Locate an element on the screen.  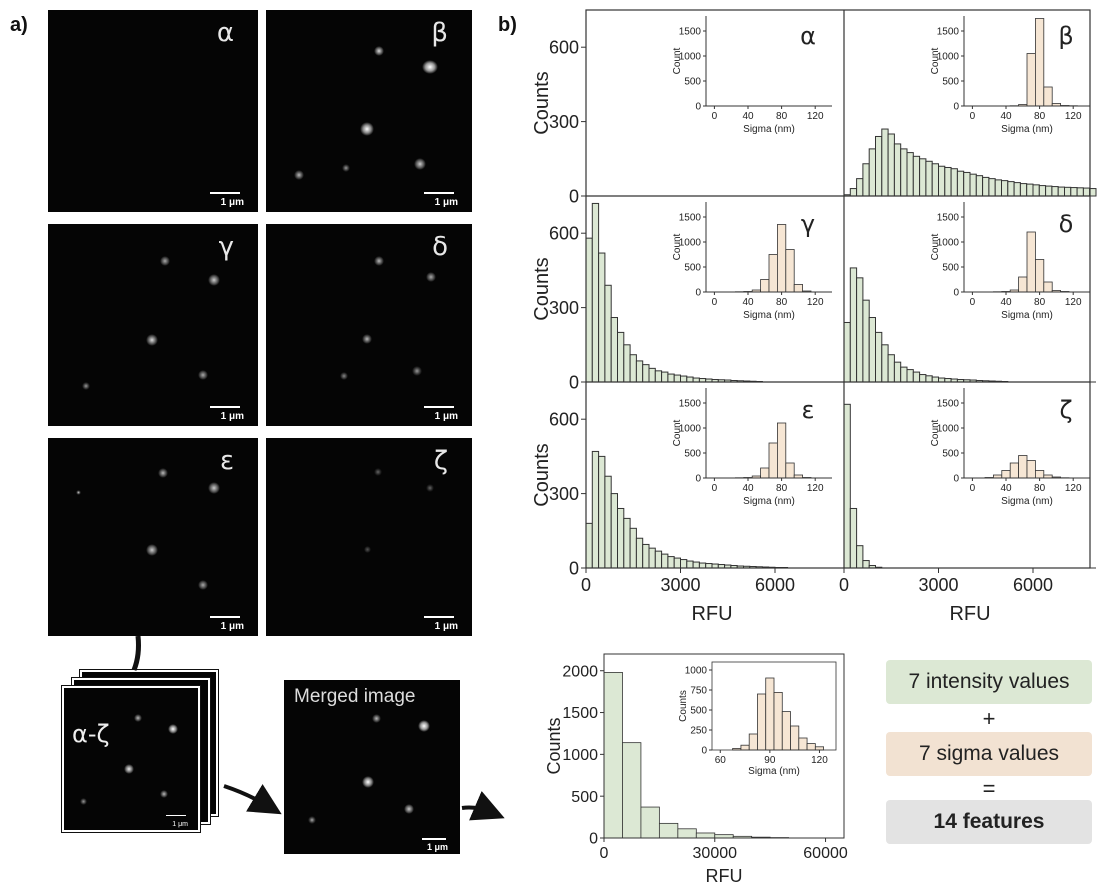
x-tick-label: 30000 is located at coordinates (715, 853).